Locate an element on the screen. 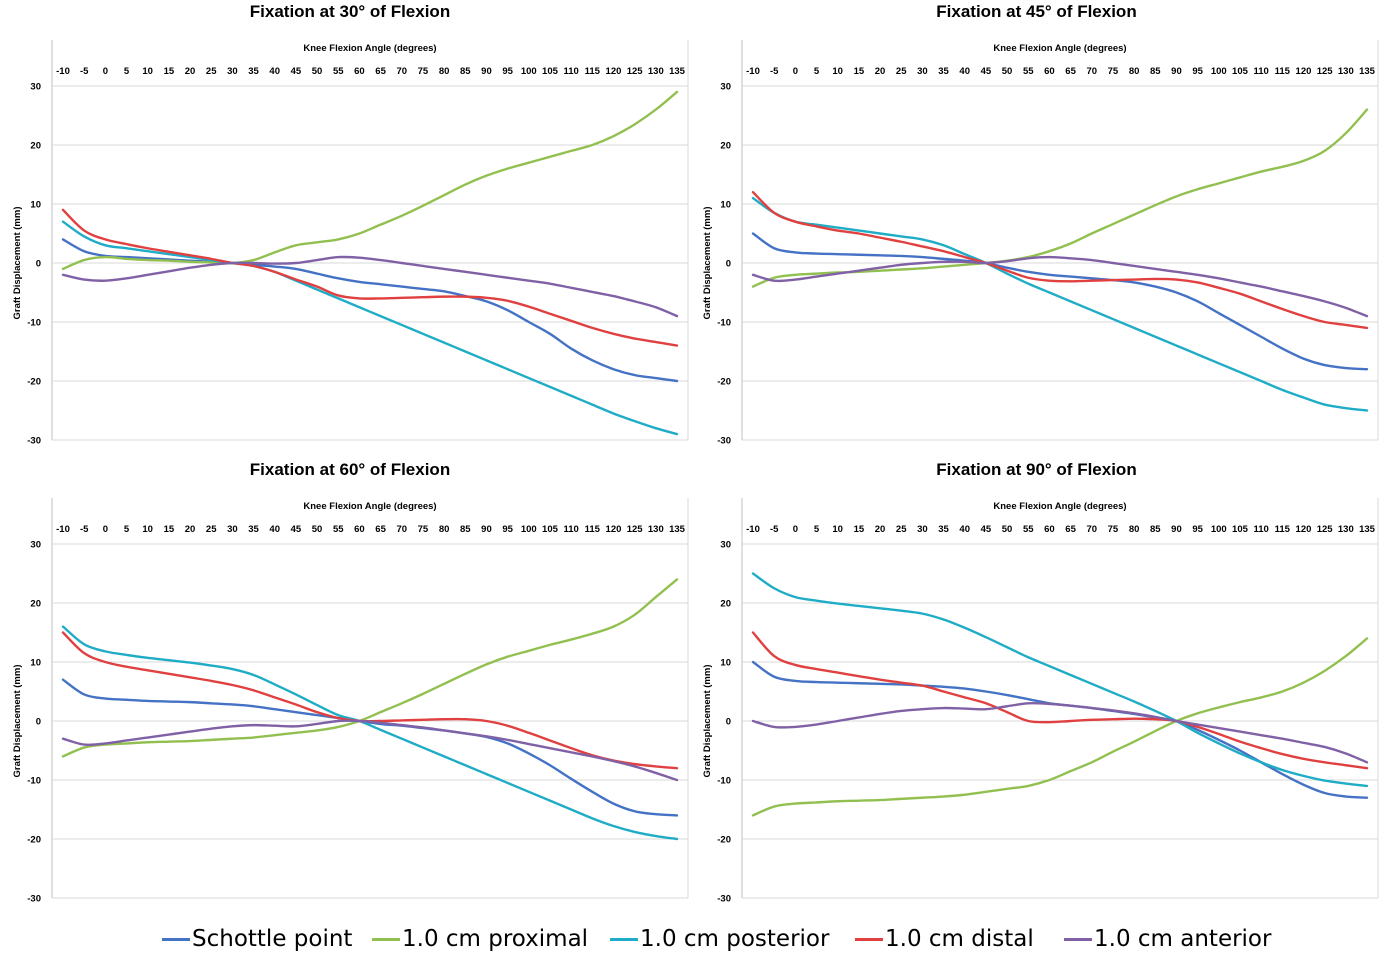 This screenshot has width=1383, height=958. x-axis-title: Knee Flexion Angle (degrees) is located at coordinates (1059, 506).